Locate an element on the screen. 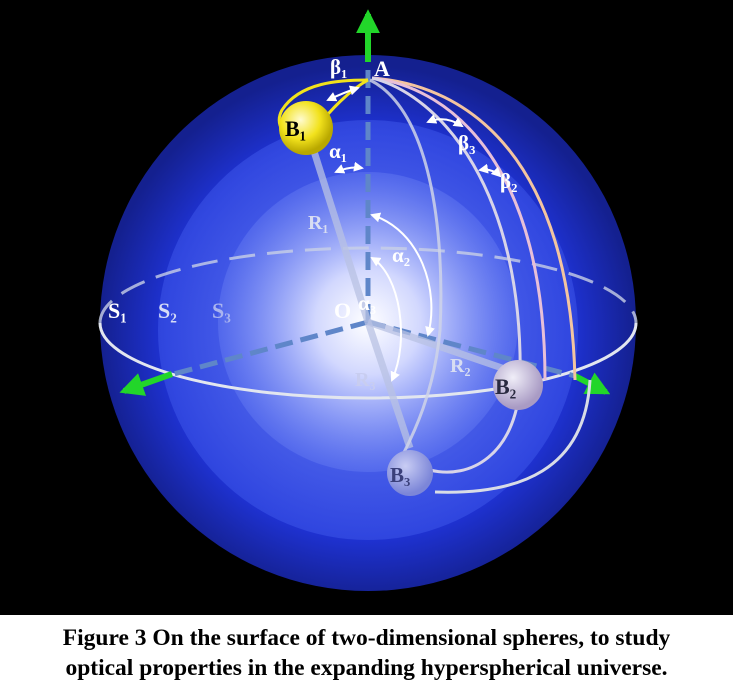  arc-alpha2 is located at coordinates (402, 274).